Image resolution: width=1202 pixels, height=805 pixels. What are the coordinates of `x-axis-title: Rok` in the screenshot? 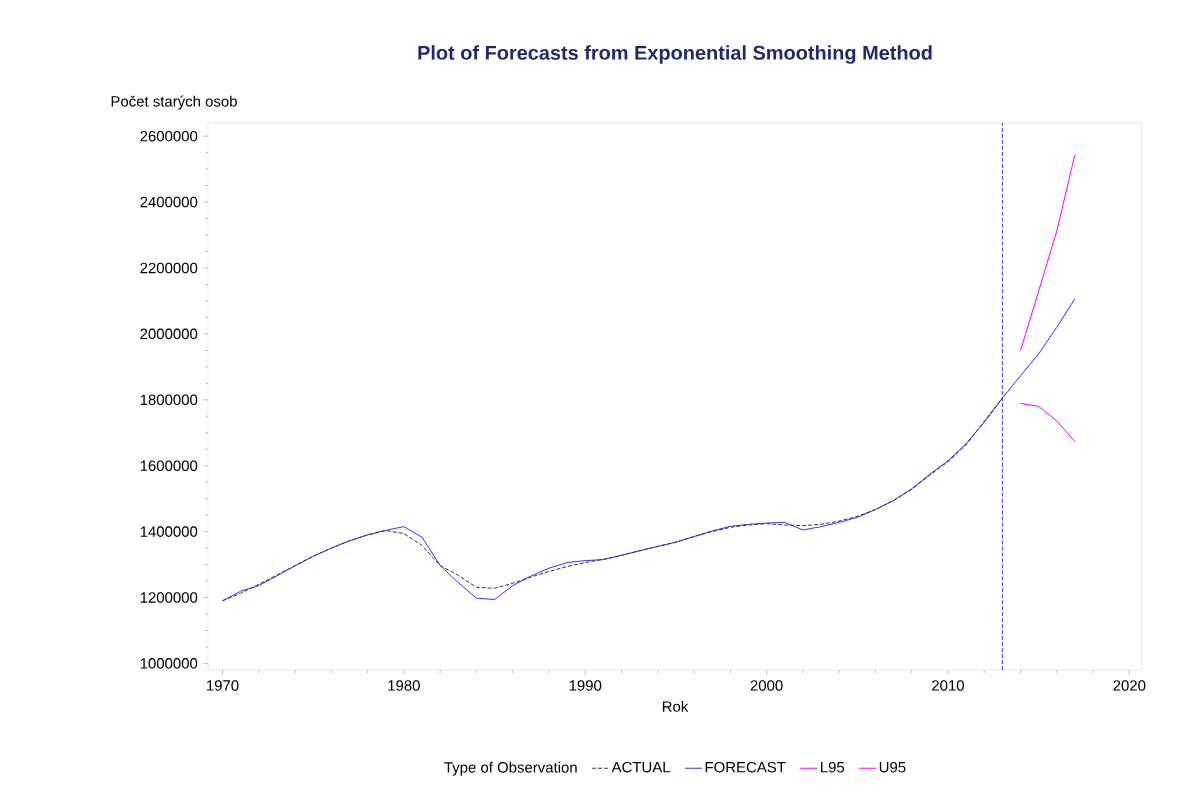 It's located at (675, 706).